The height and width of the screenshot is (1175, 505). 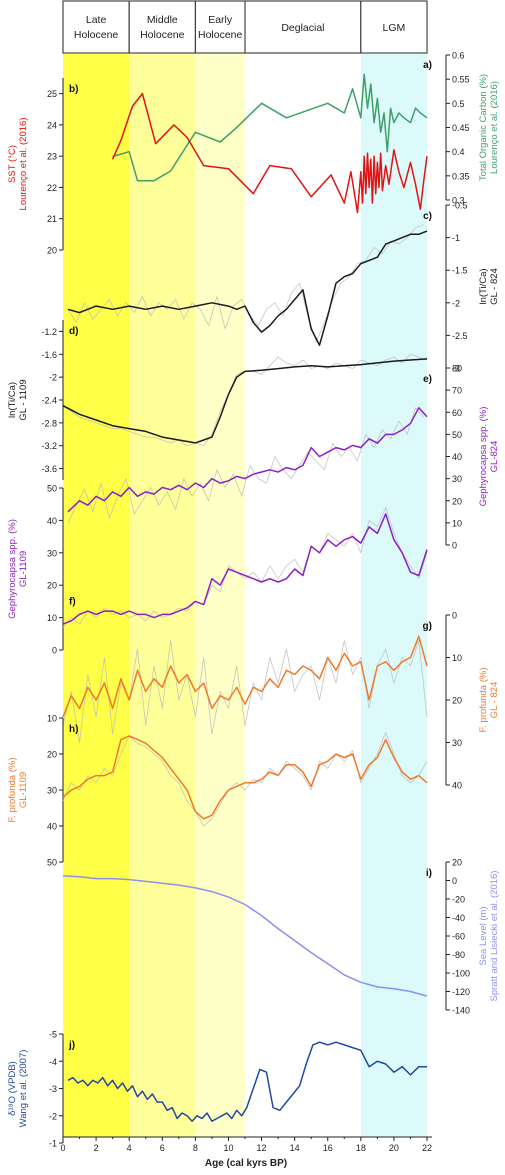 What do you see at coordinates (52, 94) in the screenshot?
I see `y-tick-label: 25` at bounding box center [52, 94].